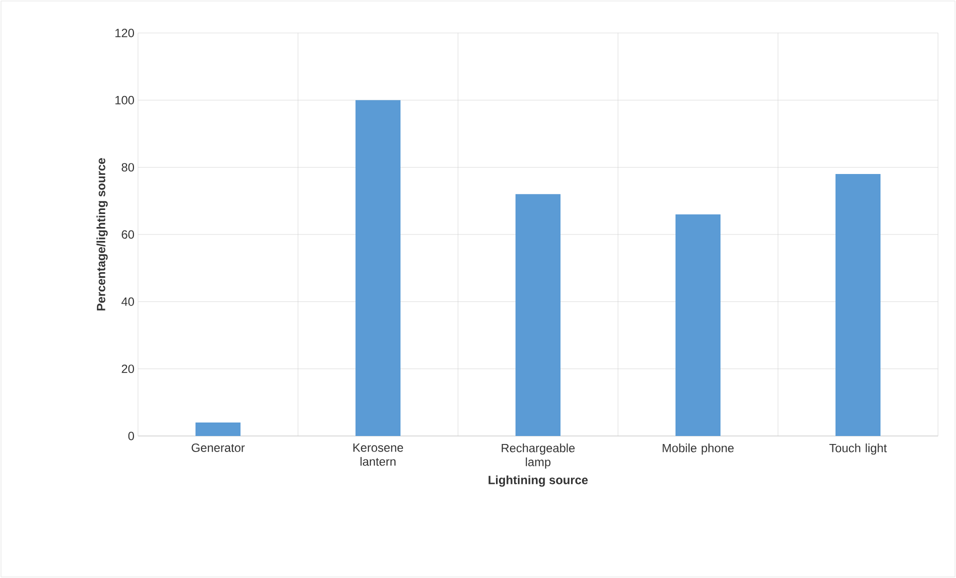  Describe the element at coordinates (128, 369) in the screenshot. I see `y-tick-label: 20` at that location.